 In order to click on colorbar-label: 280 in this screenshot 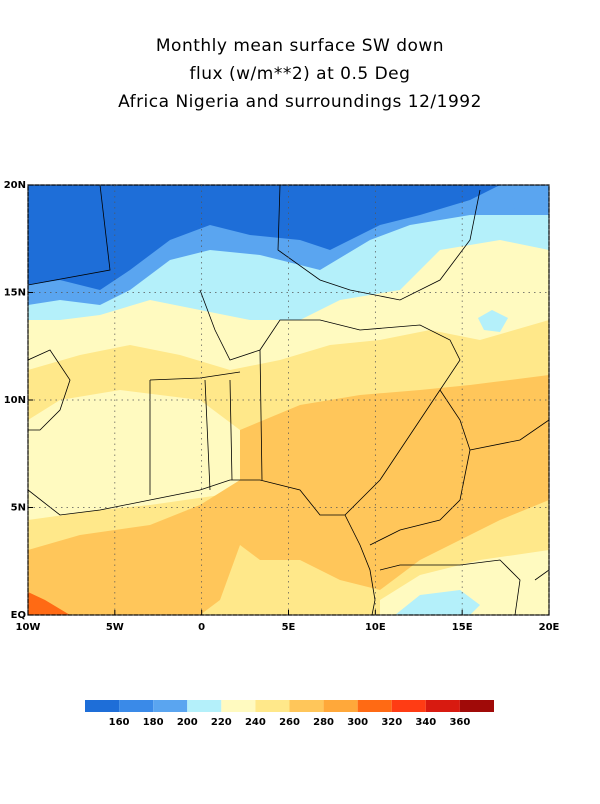, I will do `click(323, 722)`.